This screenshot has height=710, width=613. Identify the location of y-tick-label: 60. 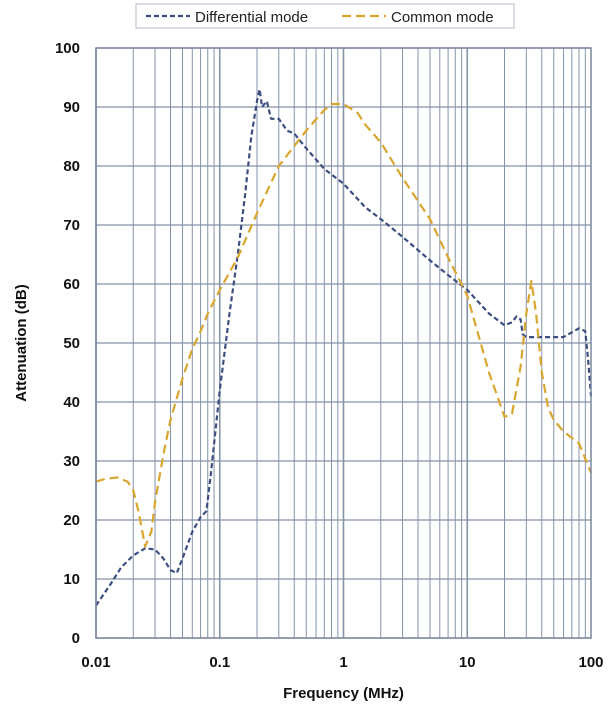
(71, 284).